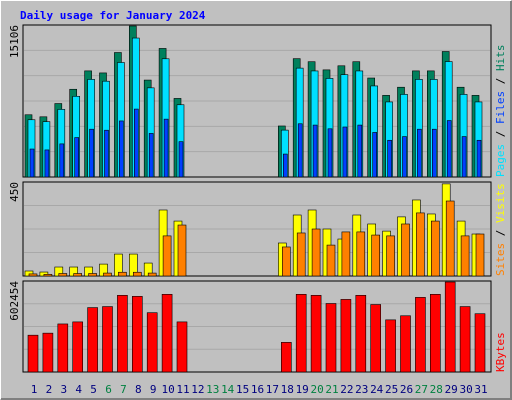  What do you see at coordinates (197, 389) in the screenshot?
I see `x-tick-label: 12` at bounding box center [197, 389].